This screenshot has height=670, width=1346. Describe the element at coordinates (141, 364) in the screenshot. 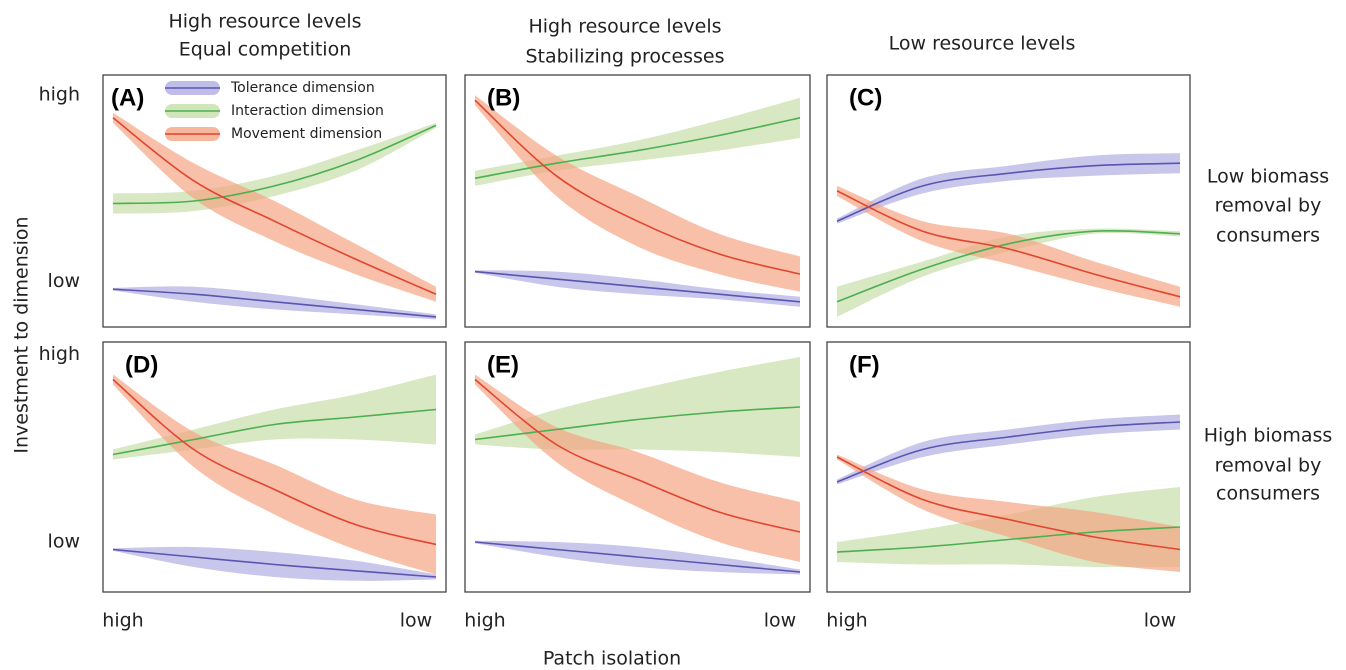

I see `panel-label: (D)` at that location.